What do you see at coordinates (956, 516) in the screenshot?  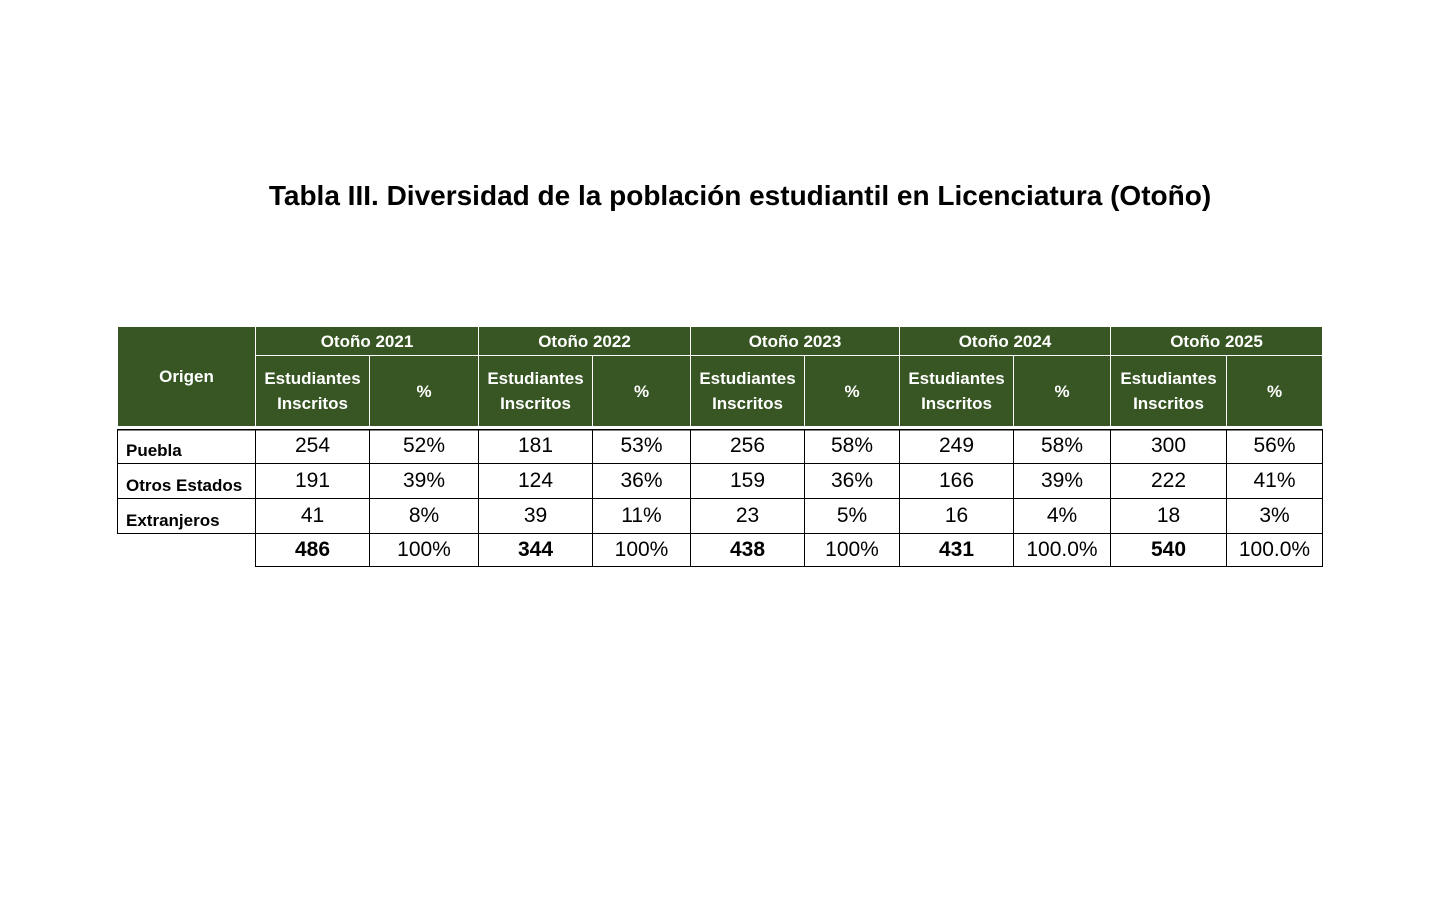 I see `value-cell: 16` at bounding box center [956, 516].